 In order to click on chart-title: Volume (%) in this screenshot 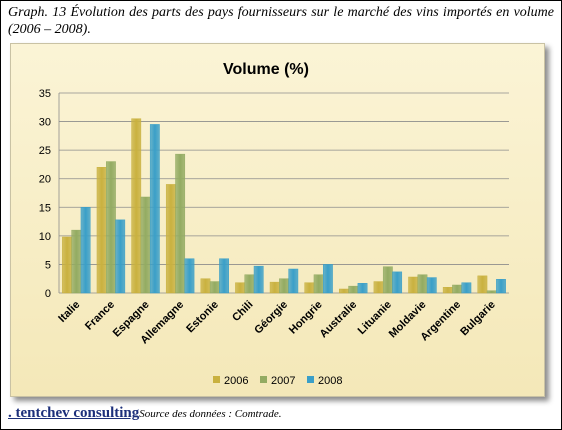, I will do `click(266, 69)`.